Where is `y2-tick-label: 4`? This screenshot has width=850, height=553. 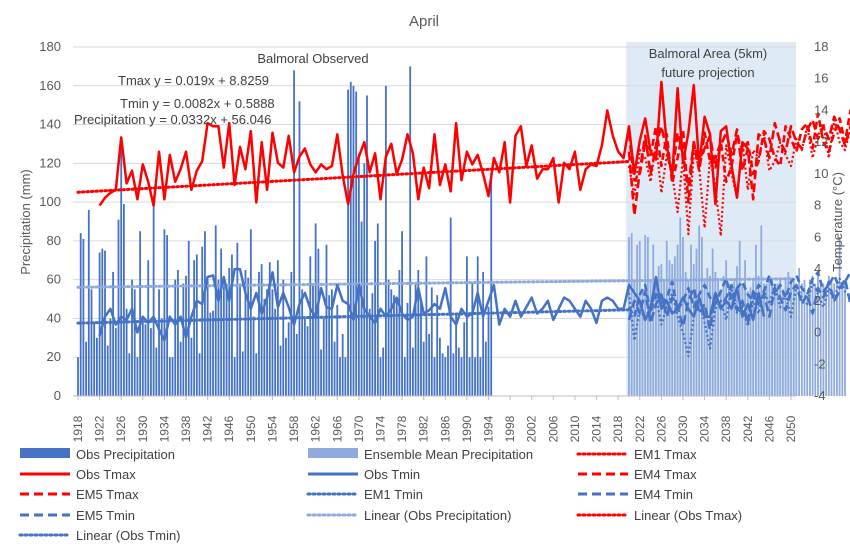
y2-tick-label: 4 is located at coordinates (817, 268).